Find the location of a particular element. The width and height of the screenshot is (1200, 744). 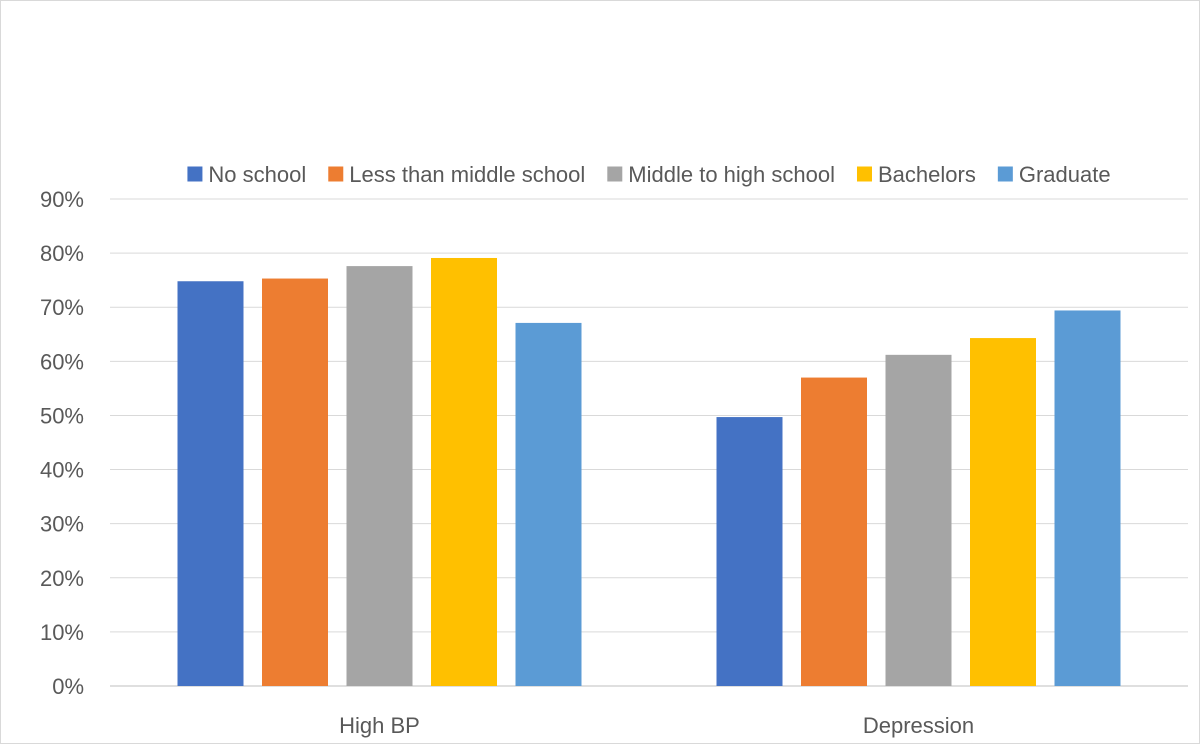

bar-no-school-high-bp is located at coordinates (210, 483).